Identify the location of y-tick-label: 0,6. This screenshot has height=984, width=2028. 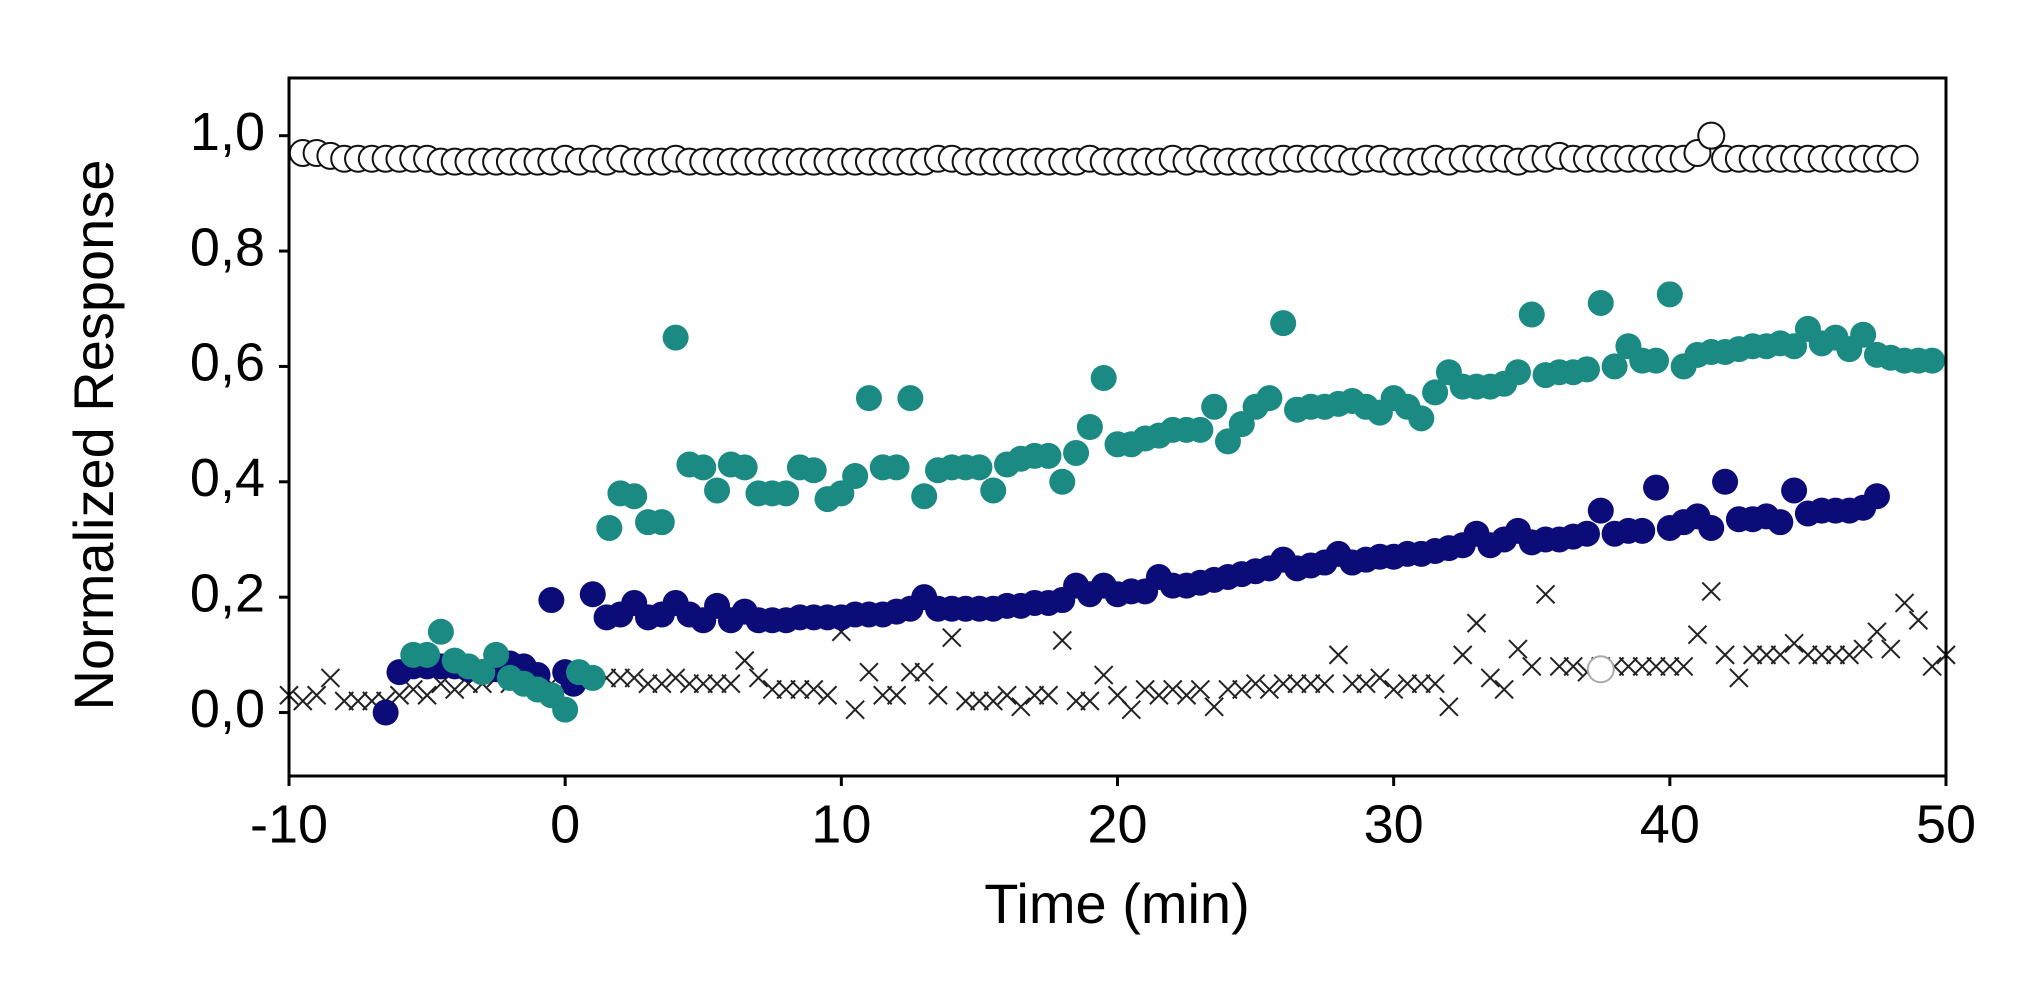
(227, 363).